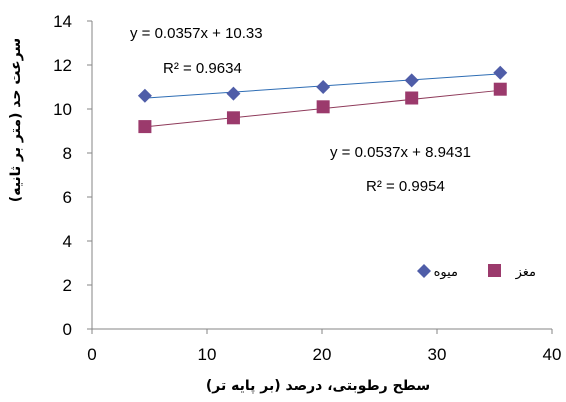 The image size is (566, 402). I want to click on x-tick-label: 40, so click(552, 354).